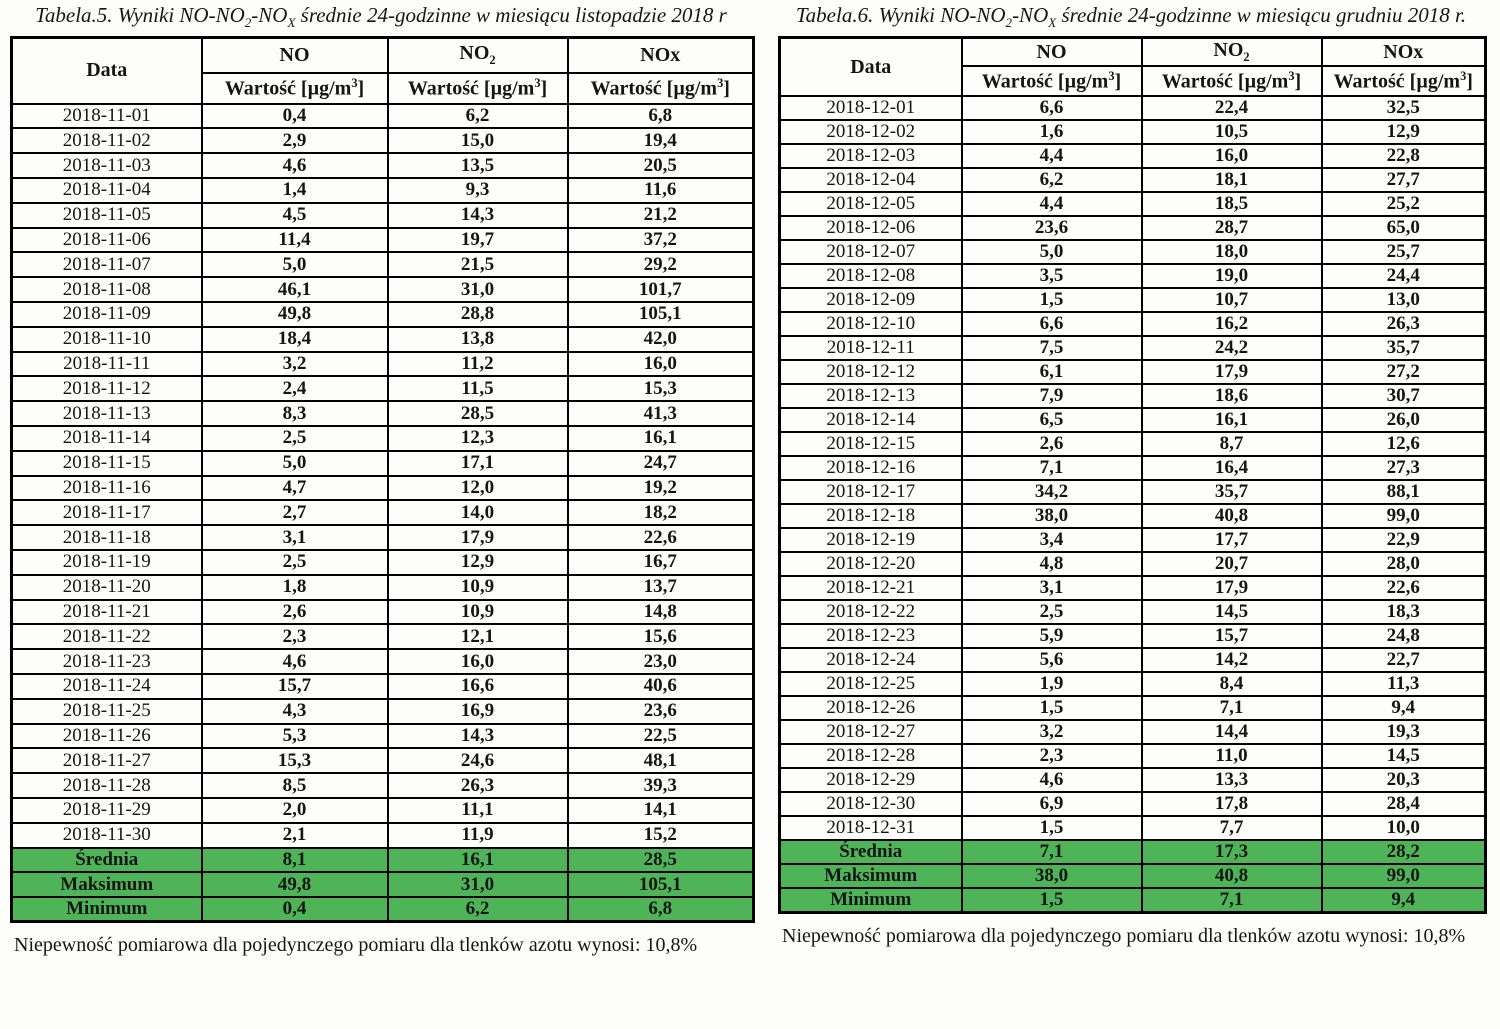 This screenshot has height=1029, width=1500. I want to click on header-no2-unit: Wartość [µg/m3], so click(477, 88).